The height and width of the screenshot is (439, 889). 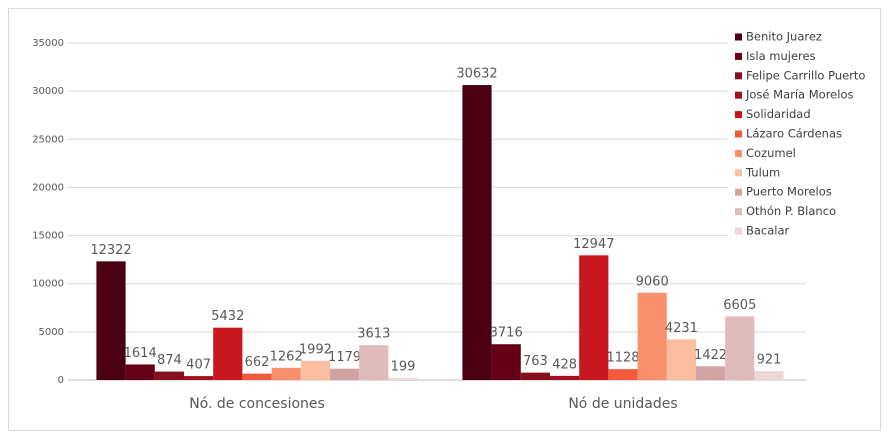 I want to click on x-tick-label: Nó de unidades, so click(x=622, y=404).